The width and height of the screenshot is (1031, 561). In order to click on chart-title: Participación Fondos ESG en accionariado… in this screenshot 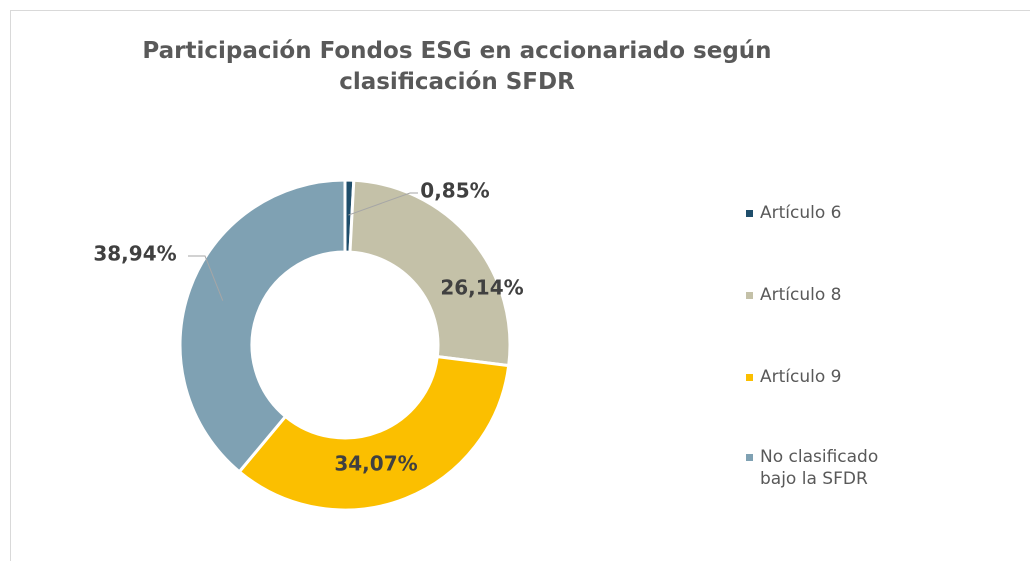, I will do `click(457, 66)`.